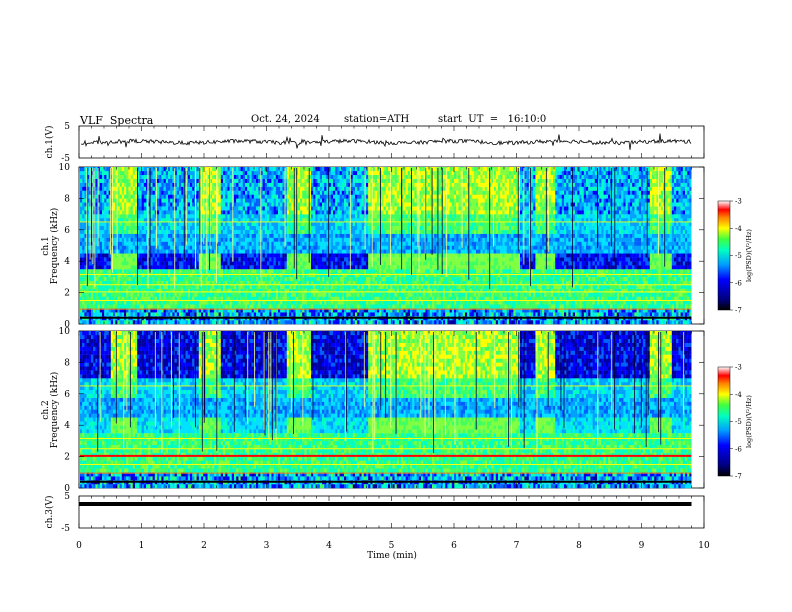 The width and height of the screenshot is (792, 612). What do you see at coordinates (579, 546) in the screenshot?
I see `time-tick-label: 8` at bounding box center [579, 546].